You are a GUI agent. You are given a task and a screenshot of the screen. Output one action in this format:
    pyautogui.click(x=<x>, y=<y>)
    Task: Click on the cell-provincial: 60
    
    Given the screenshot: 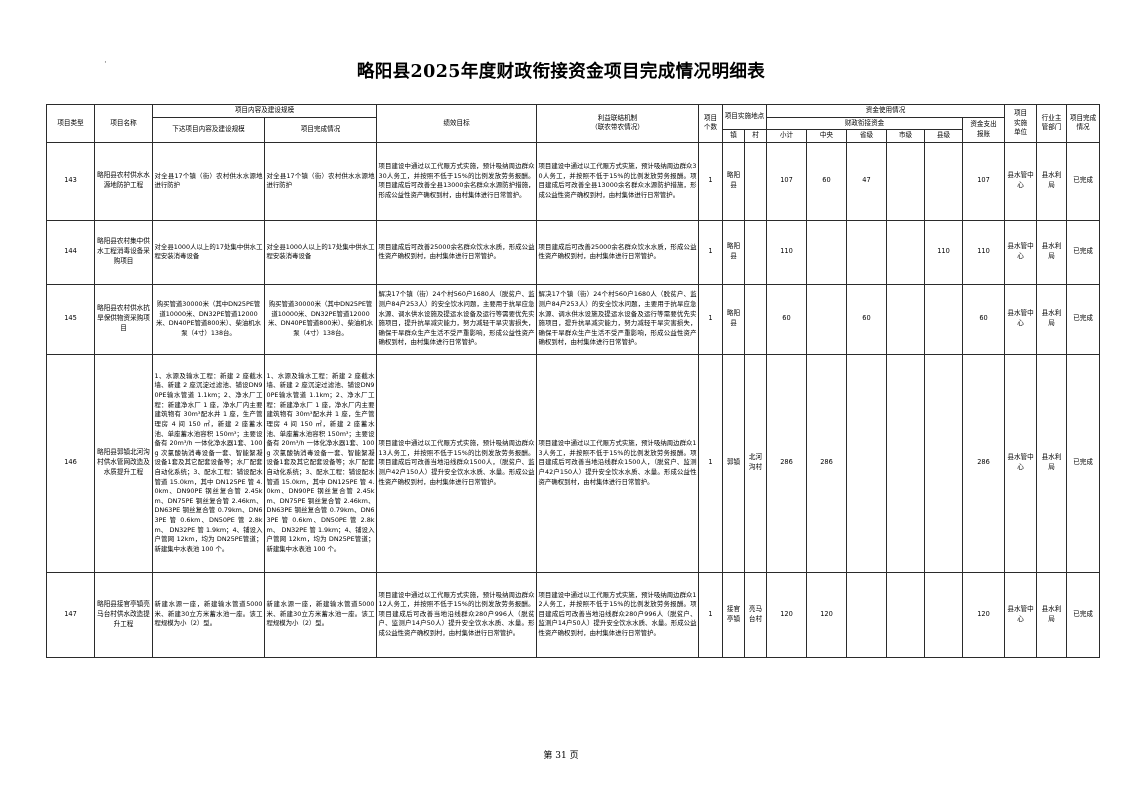 What is the action you would take?
    pyautogui.click(x=866, y=319)
    